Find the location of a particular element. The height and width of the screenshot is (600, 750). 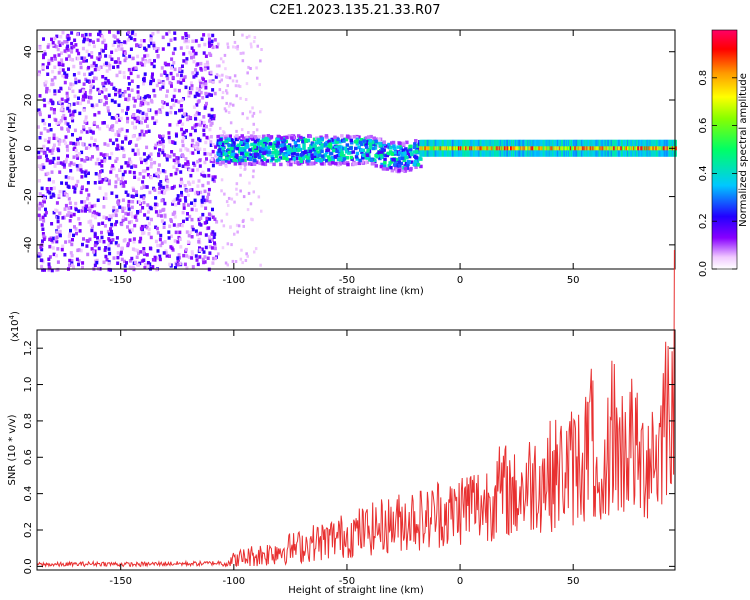

heatmap-ylabel: Frequency (Hz) is located at coordinates (12, 150).